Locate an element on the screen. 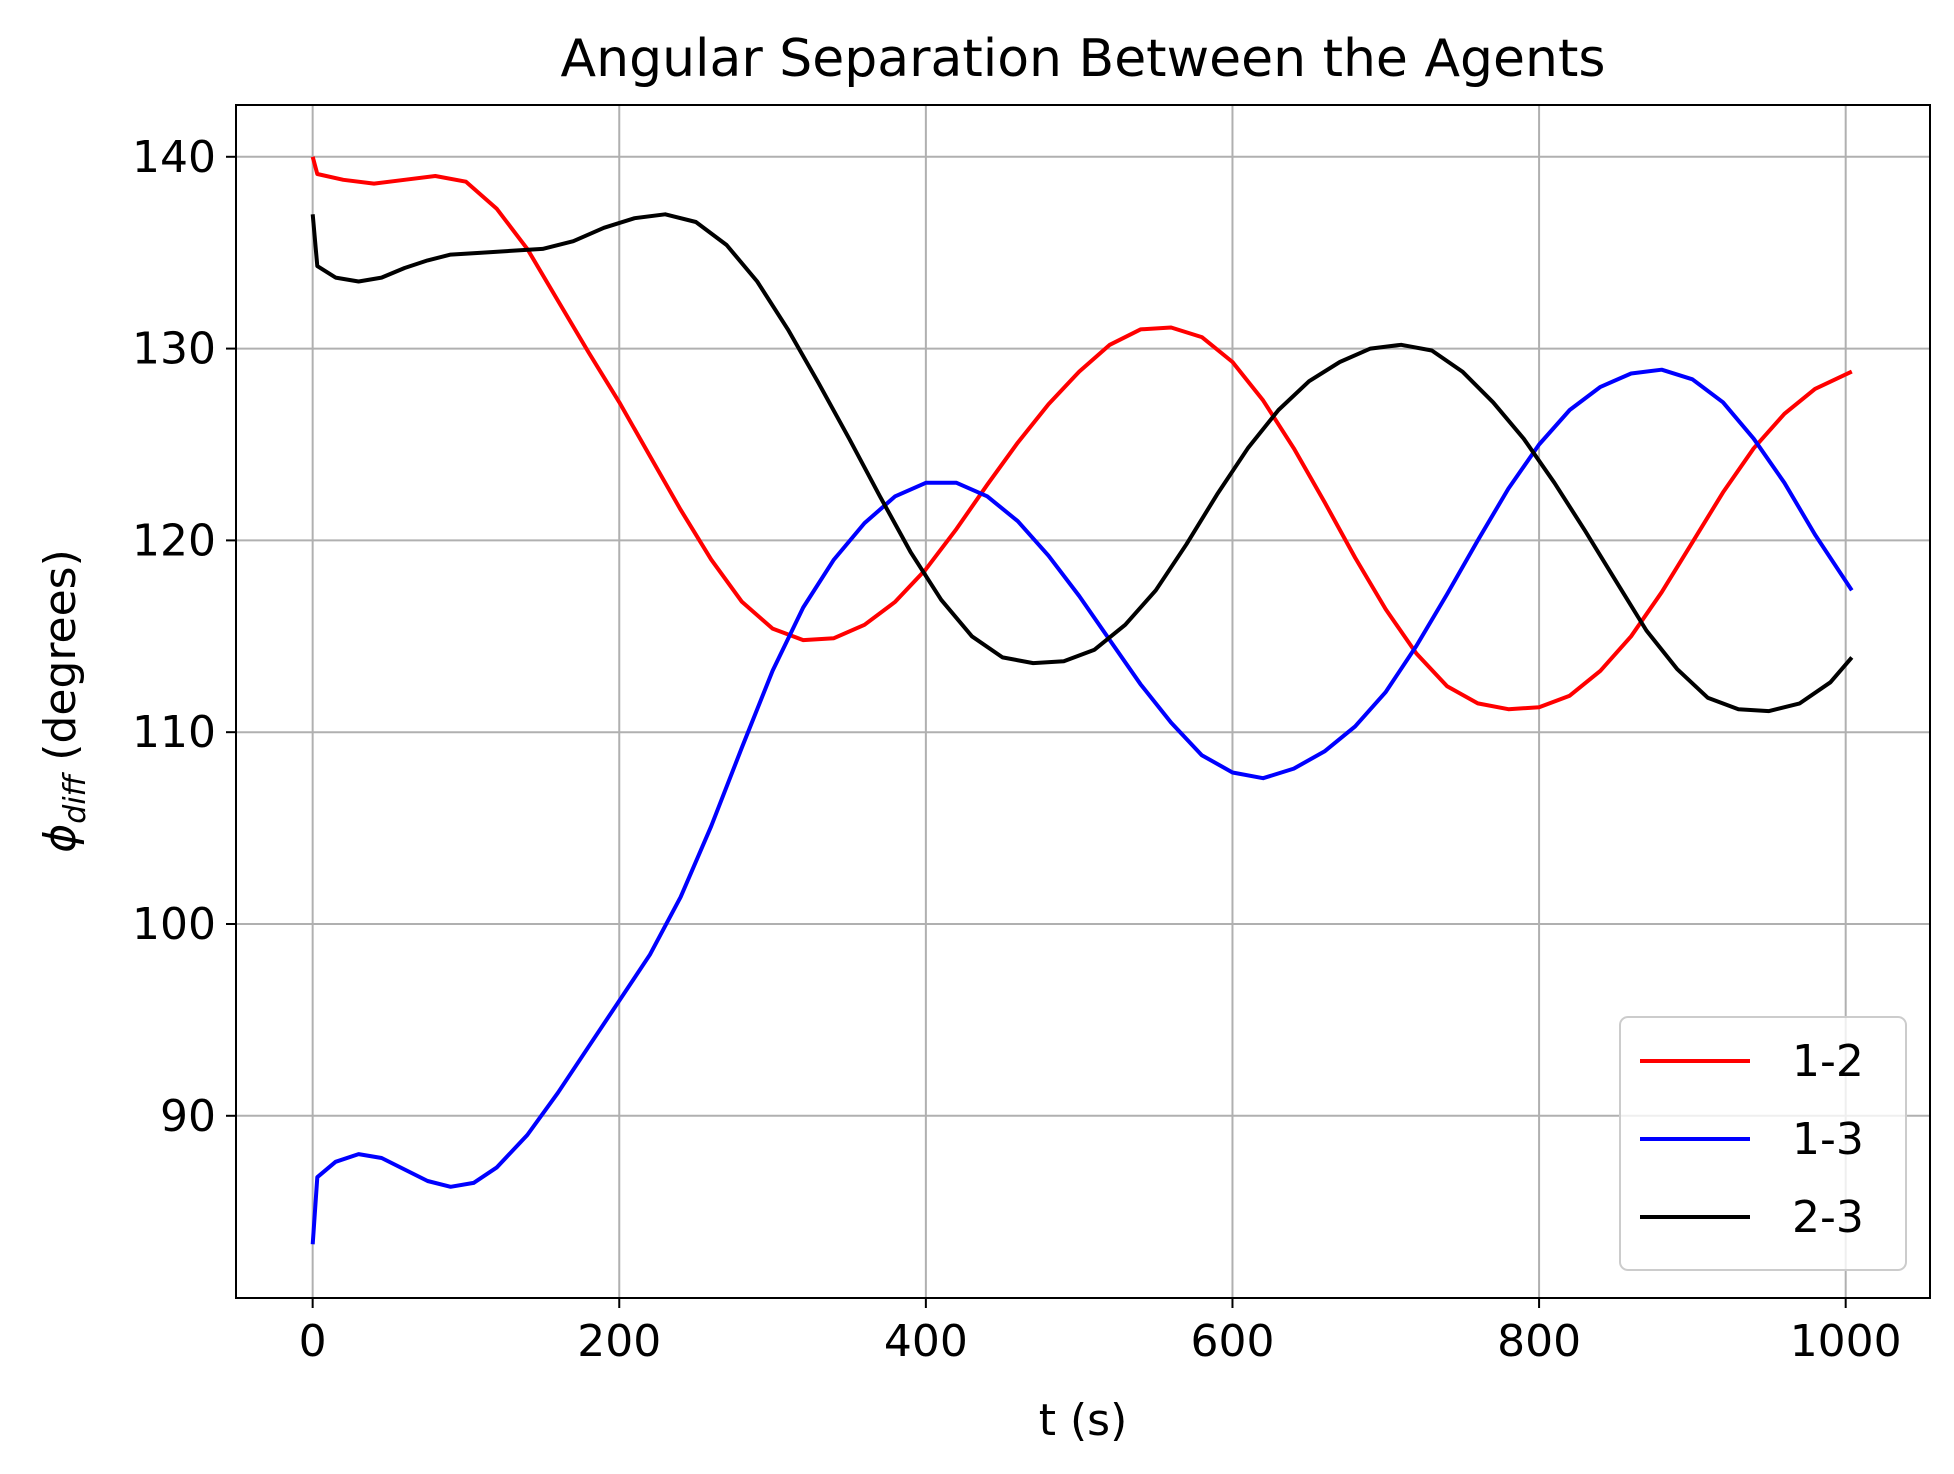 The width and height of the screenshot is (1954, 1474). y-tick-label-90: 90 is located at coordinates (188, 1116).